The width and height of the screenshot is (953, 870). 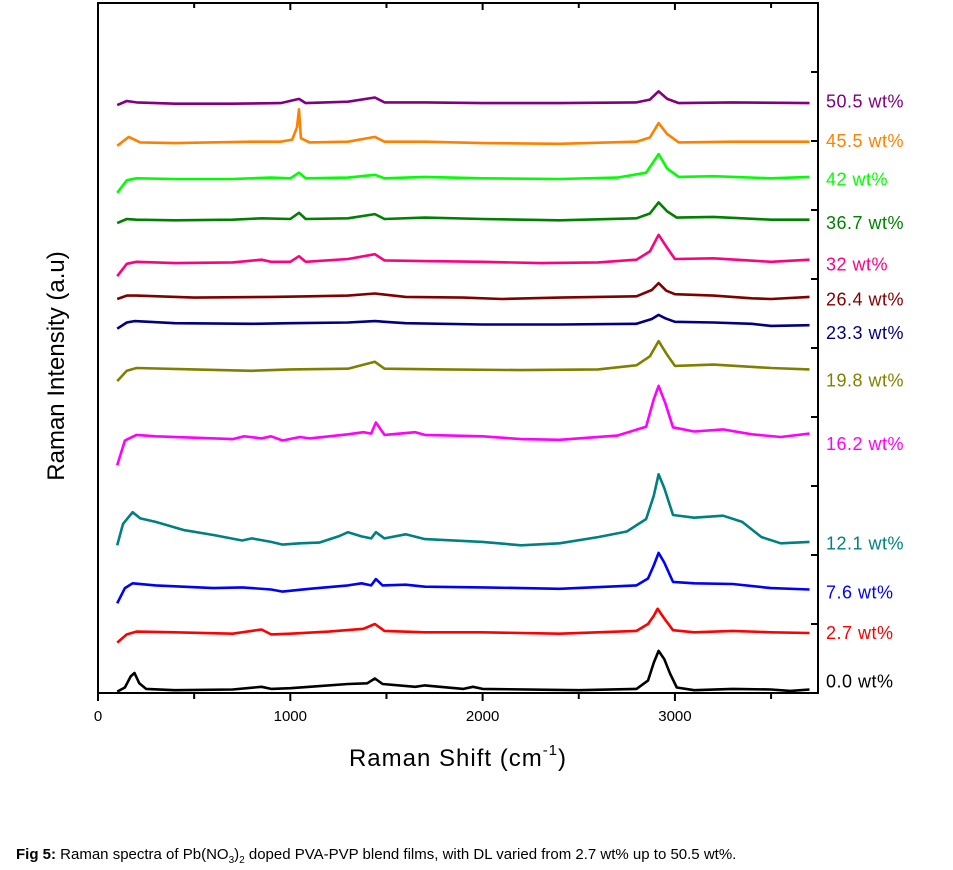 What do you see at coordinates (865, 380) in the screenshot?
I see `series-label: 19.8 wt%` at bounding box center [865, 380].